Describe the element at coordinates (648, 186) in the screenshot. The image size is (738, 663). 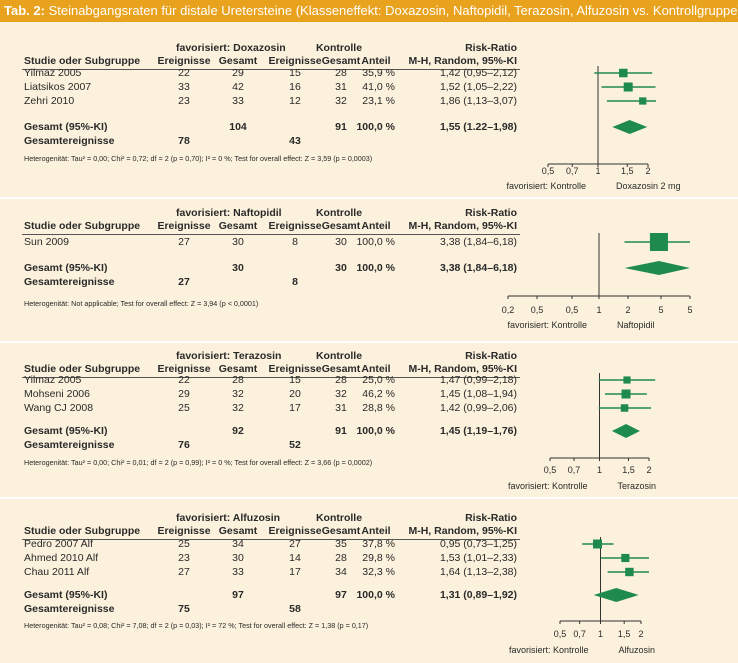
I see `favors-treatment-label: Doxazosin 2 mg` at that location.